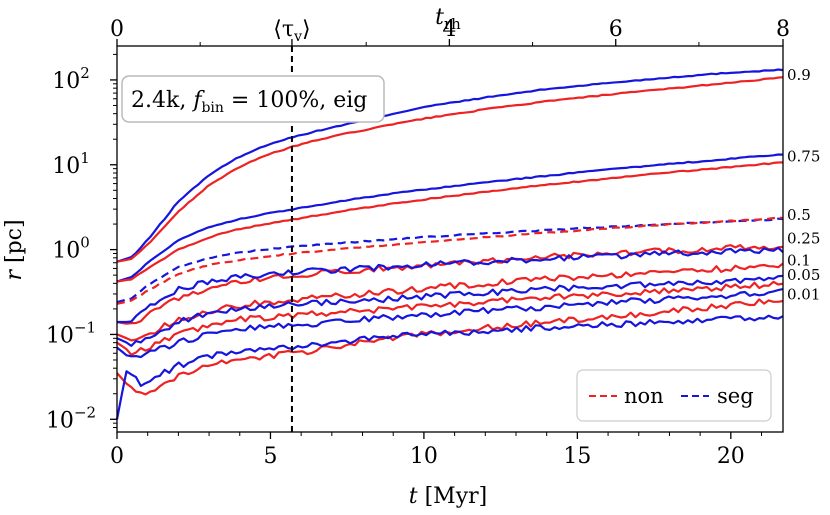 The image size is (830, 515). I want to click on x-tick-label: 10, so click(424, 456).